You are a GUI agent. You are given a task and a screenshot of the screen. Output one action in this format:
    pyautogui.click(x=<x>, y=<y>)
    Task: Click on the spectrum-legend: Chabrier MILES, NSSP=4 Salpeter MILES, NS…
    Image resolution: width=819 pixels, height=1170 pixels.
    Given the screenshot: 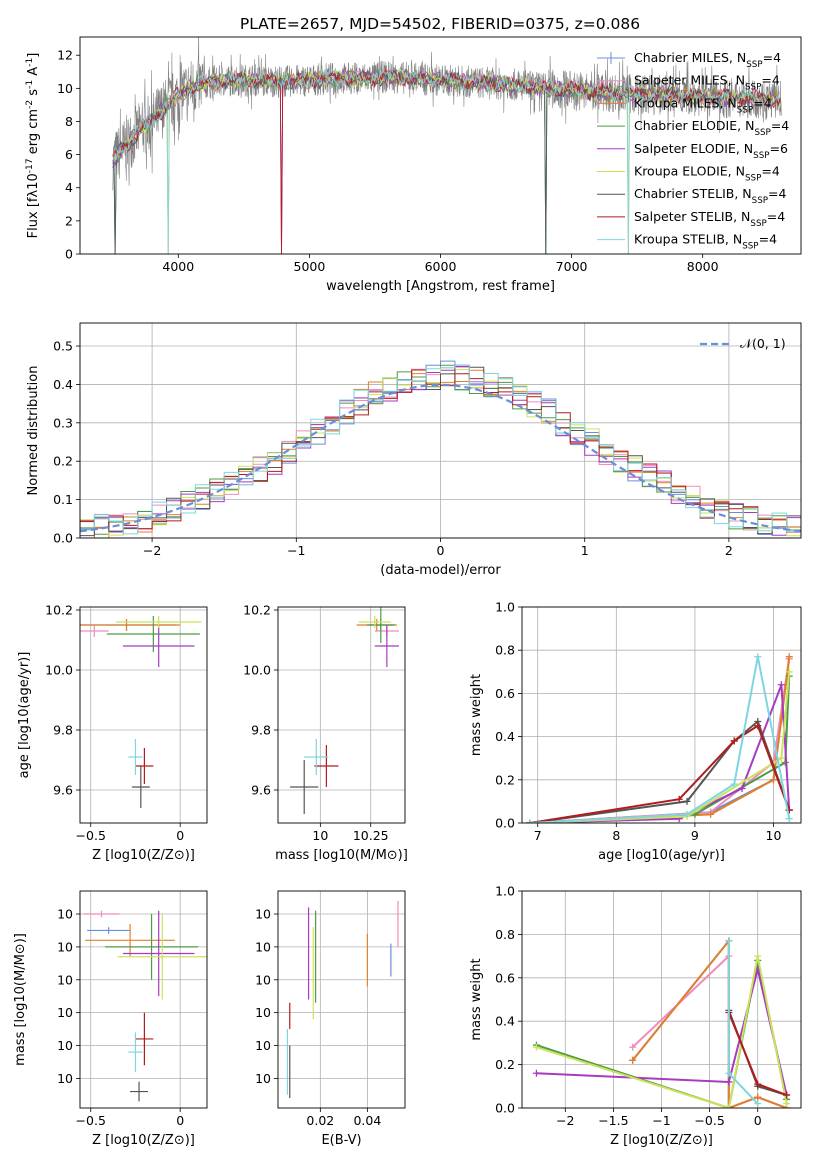 What is the action you would take?
    pyautogui.click(x=693, y=151)
    